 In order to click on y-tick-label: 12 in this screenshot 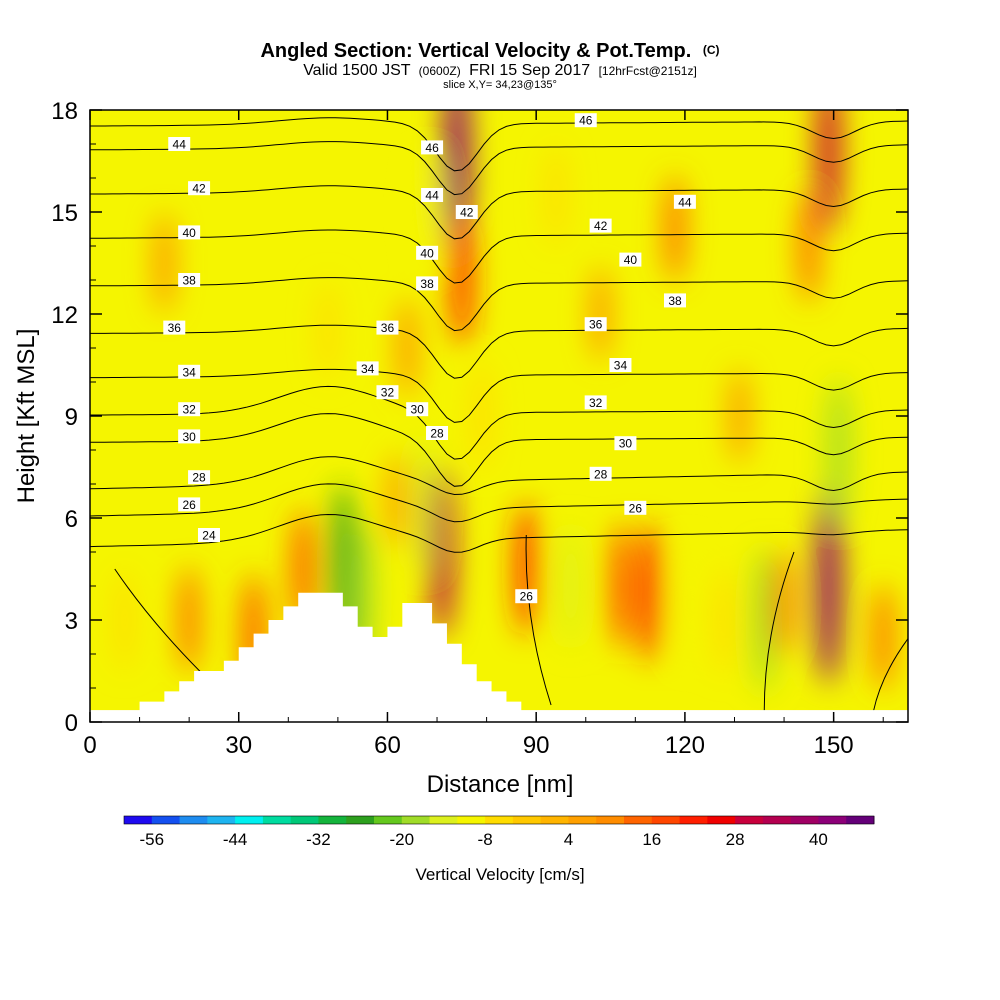, I will do `click(64, 315)`.